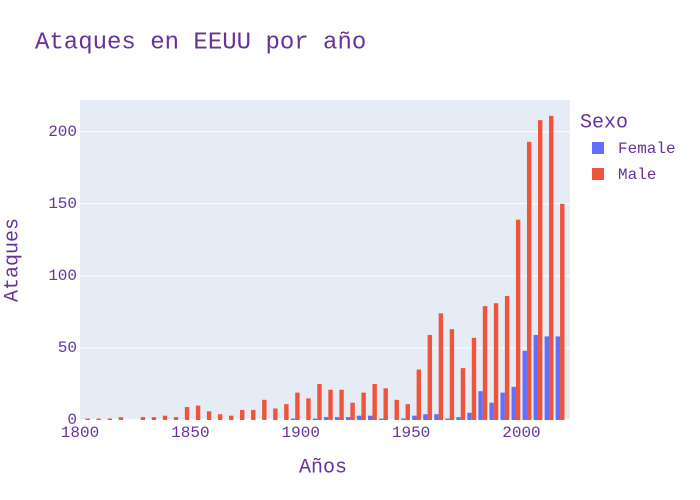 The image size is (700, 500). What do you see at coordinates (301, 433) in the screenshot?
I see `x-tick-label: 1900` at bounding box center [301, 433].